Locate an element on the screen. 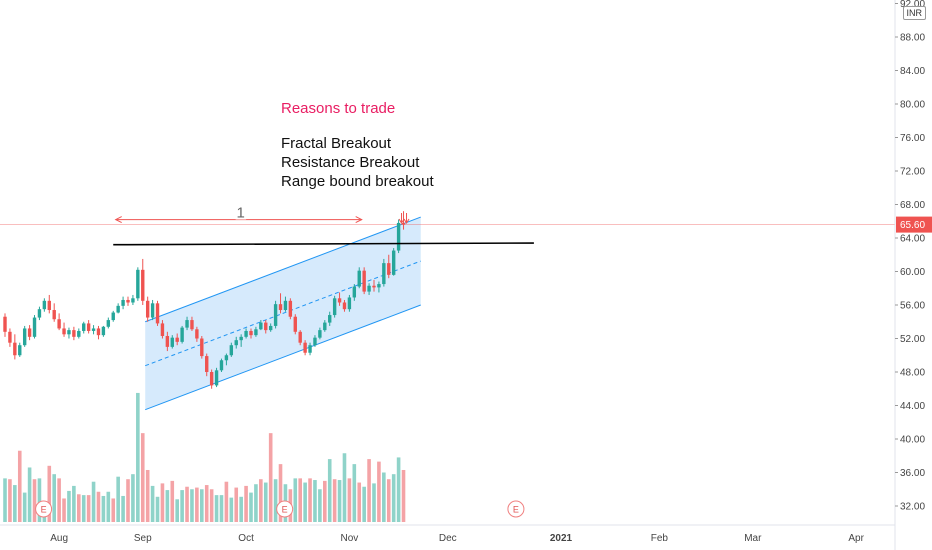 This screenshot has height=550, width=932. x-tick-label: Nov is located at coordinates (350, 538).